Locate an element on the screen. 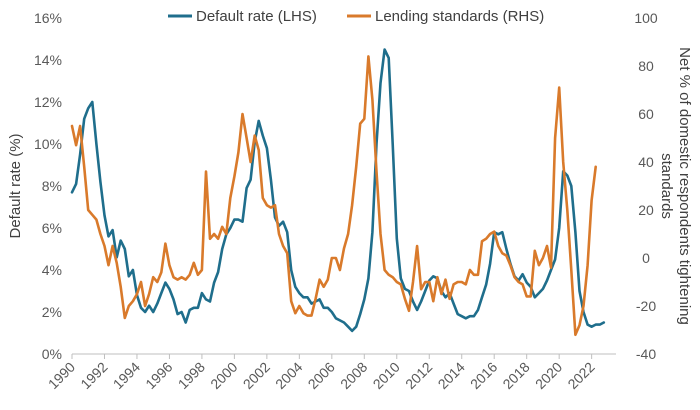 This screenshot has height=410, width=700. x-tick-label: 1994 is located at coordinates (126, 375).